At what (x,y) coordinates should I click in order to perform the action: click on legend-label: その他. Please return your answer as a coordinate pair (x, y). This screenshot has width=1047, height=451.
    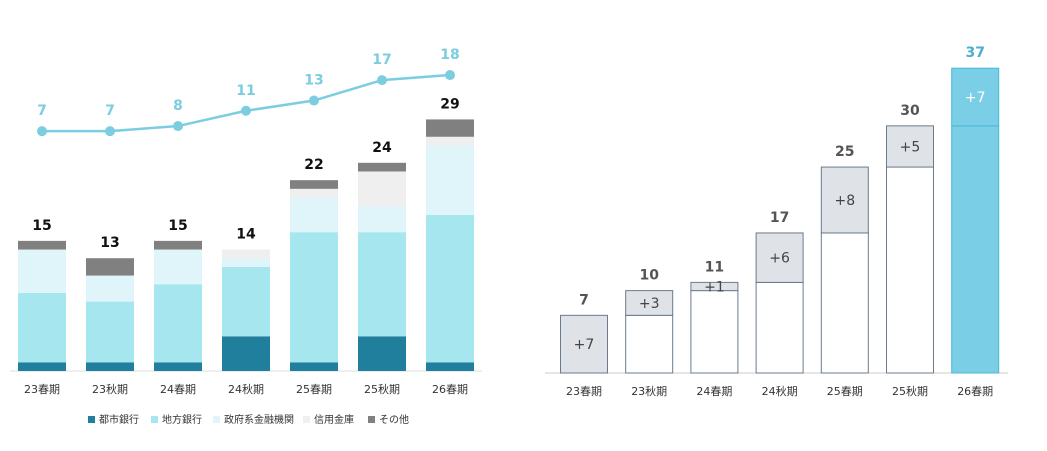
    Looking at the image, I should click on (394, 419).